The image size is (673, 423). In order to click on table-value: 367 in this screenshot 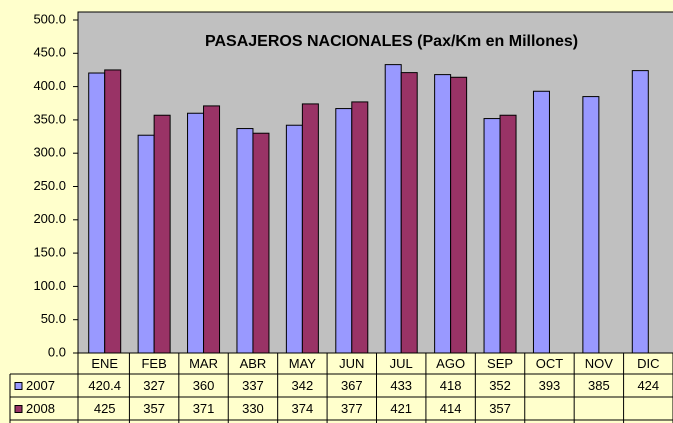, I will do `click(352, 385)`.